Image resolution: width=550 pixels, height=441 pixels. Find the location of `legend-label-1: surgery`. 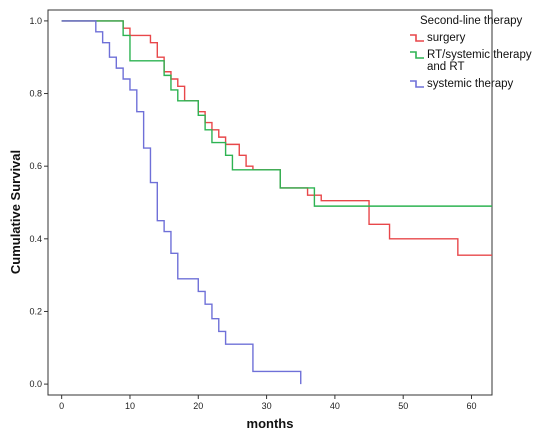

legend-label-1: surgery is located at coordinates (446, 38).